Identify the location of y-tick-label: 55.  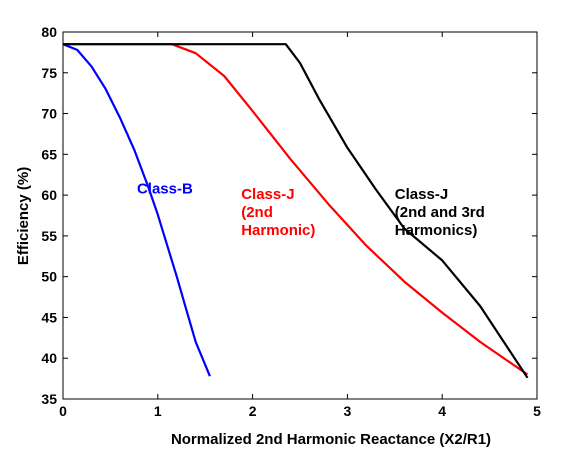
(49, 236).